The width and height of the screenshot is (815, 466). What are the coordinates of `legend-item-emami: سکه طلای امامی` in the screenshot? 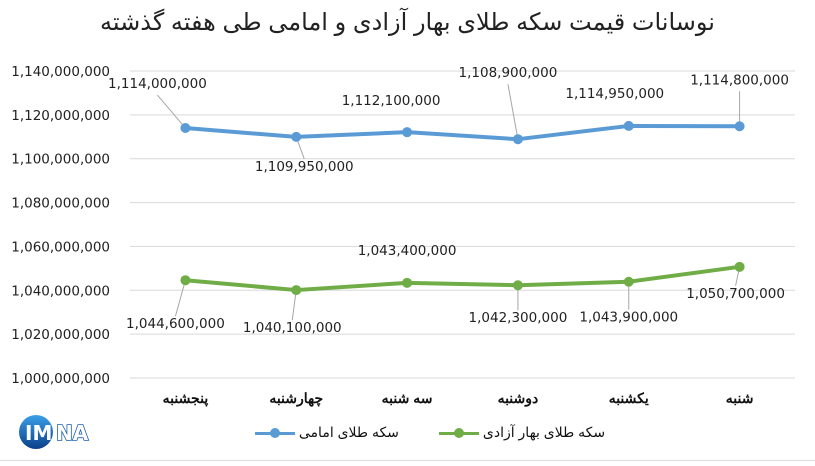 It's located at (326, 432).